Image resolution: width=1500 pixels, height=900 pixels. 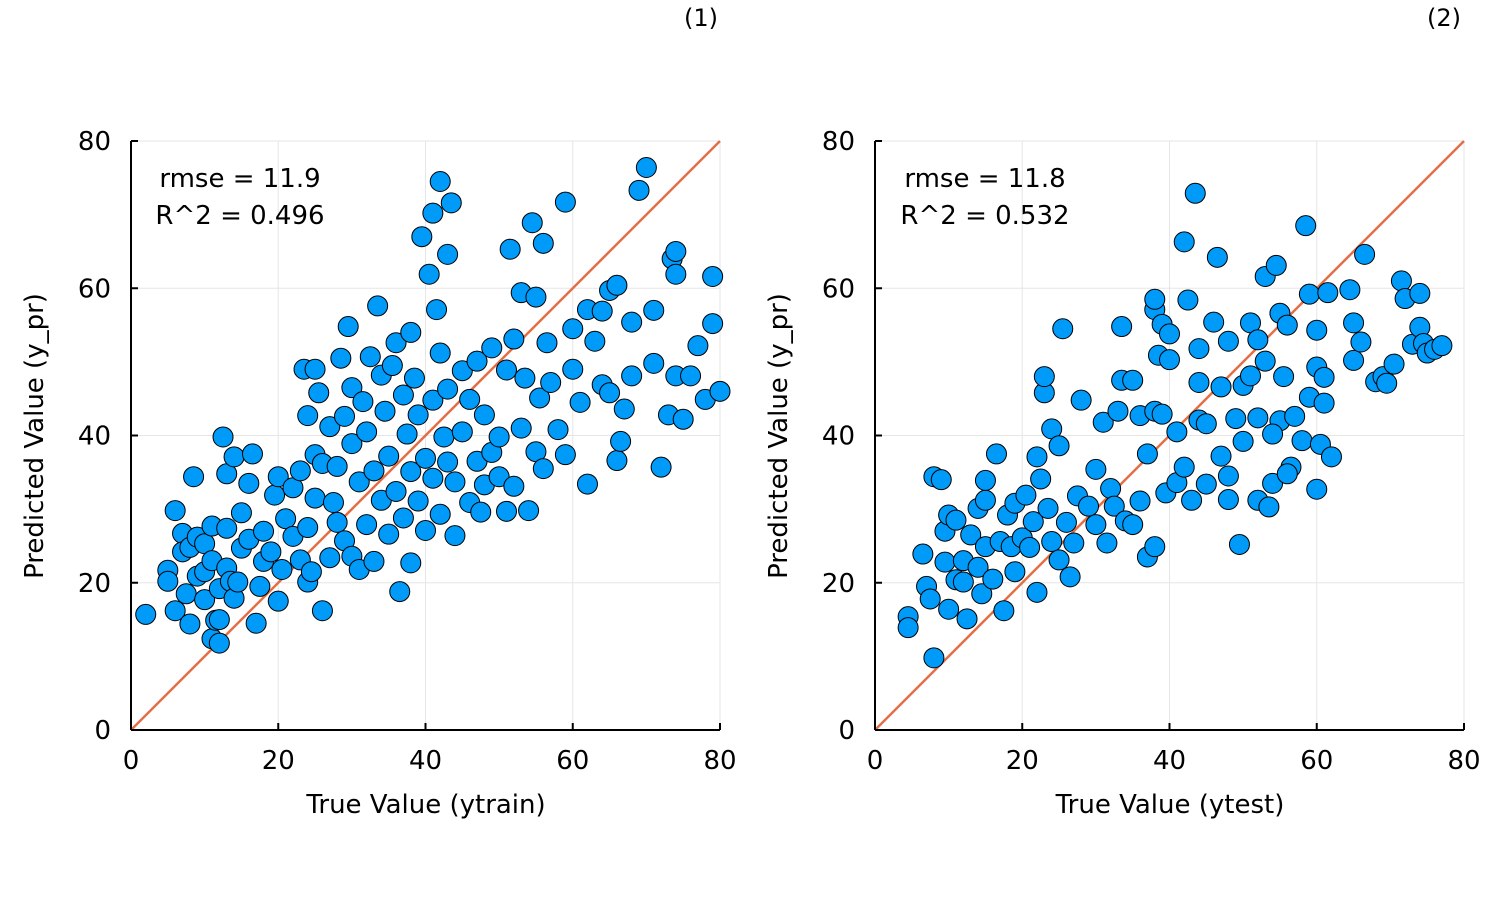 What do you see at coordinates (838, 289) in the screenshot?
I see `y-tick-label: 60` at bounding box center [838, 289].